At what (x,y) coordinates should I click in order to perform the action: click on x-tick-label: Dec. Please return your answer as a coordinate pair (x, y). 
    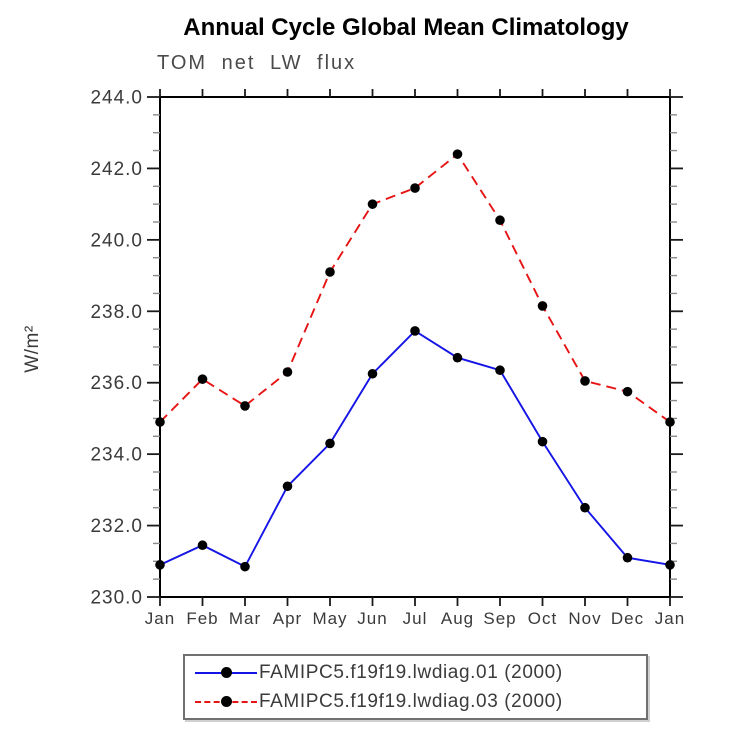
    Looking at the image, I should click on (627, 618).